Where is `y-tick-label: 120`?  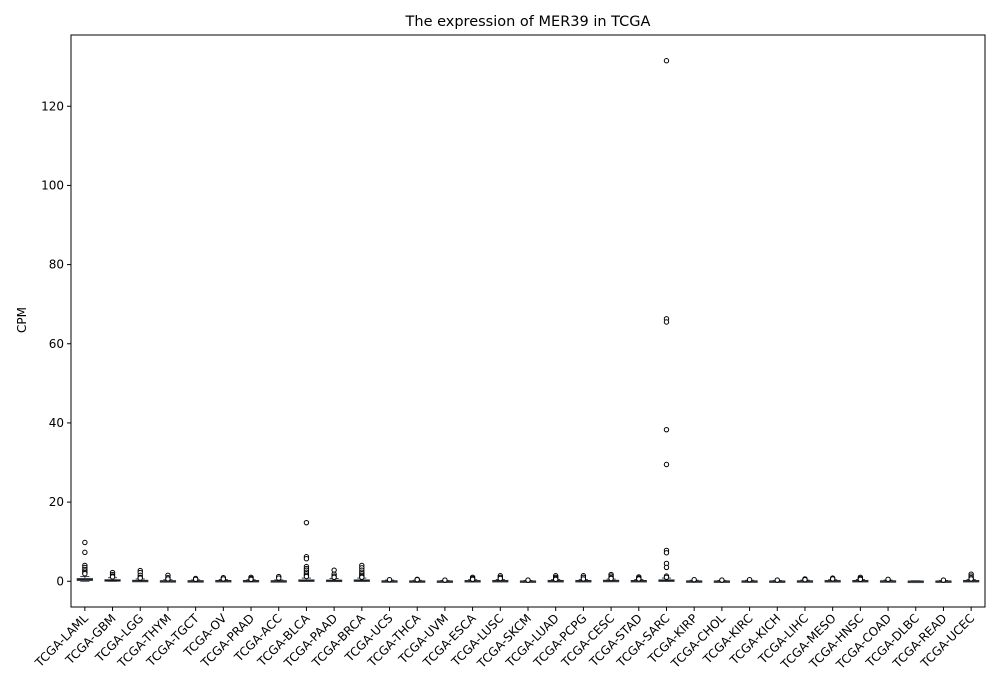 y-tick-label: 120 is located at coordinates (52, 106).